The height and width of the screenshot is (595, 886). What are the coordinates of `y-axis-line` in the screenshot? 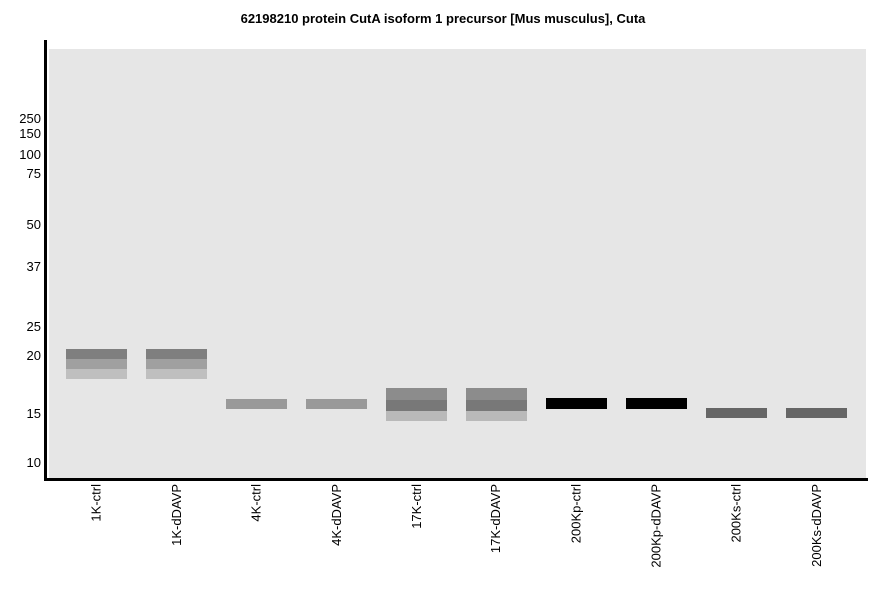 It's located at (45, 260).